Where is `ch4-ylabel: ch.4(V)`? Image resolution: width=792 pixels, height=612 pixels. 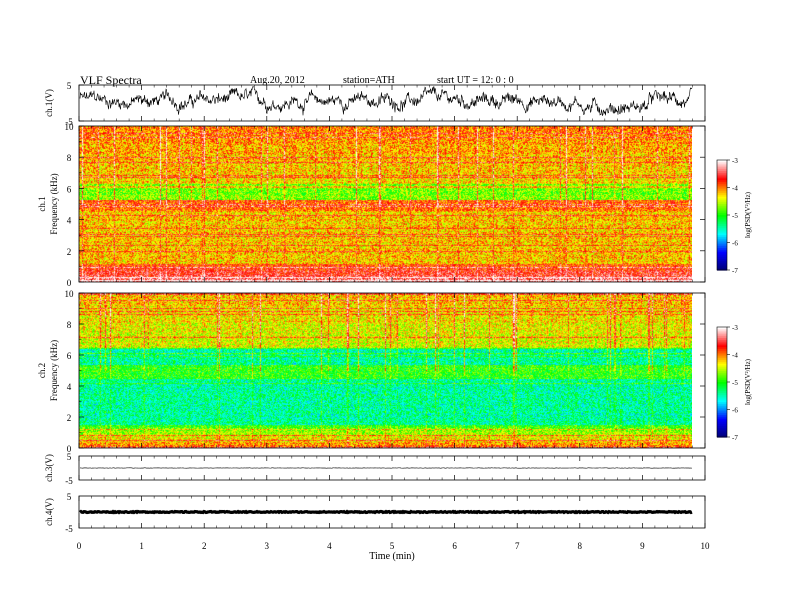 ch4-ylabel: ch.4(V) is located at coordinates (49, 512).